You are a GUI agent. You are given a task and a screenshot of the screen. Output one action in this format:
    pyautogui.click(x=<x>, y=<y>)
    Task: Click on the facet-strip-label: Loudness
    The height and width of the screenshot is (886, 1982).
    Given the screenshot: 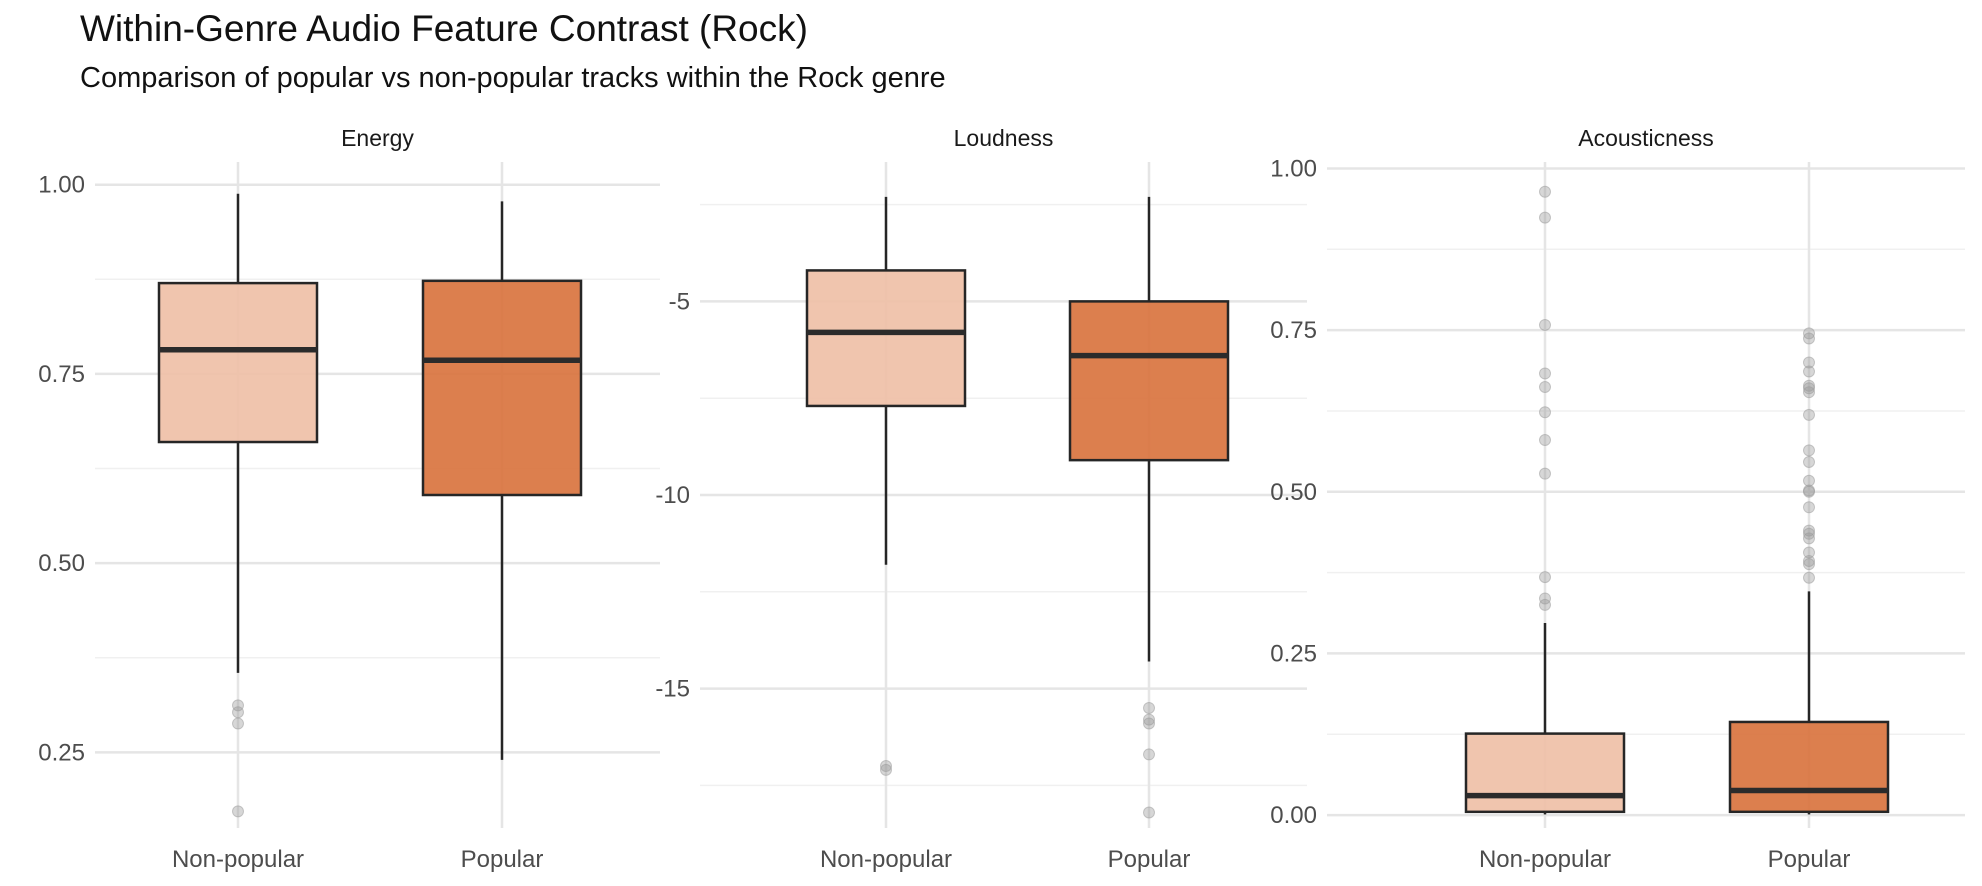 What is the action you would take?
    pyautogui.click(x=1004, y=138)
    